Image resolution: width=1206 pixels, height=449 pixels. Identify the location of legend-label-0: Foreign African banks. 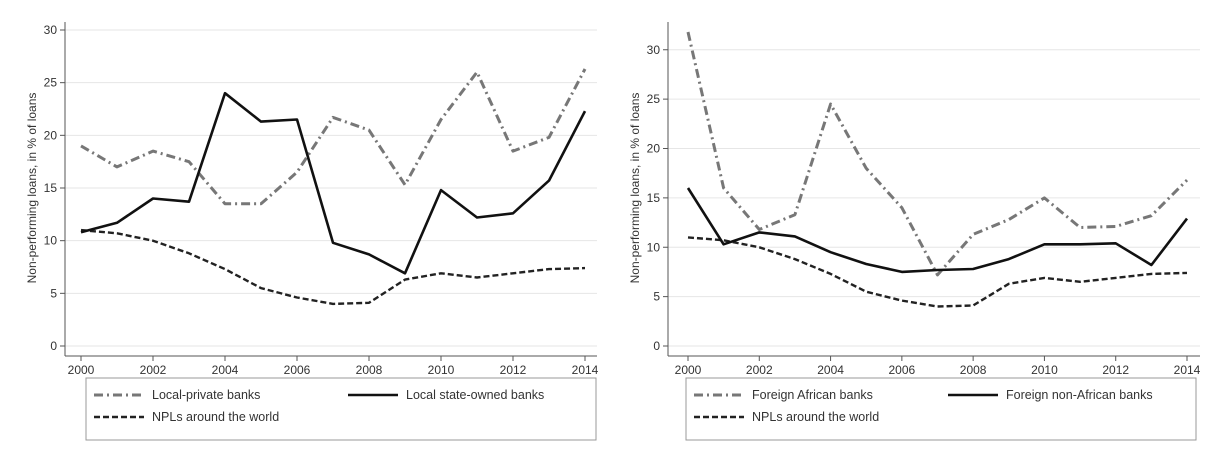
(812, 395).